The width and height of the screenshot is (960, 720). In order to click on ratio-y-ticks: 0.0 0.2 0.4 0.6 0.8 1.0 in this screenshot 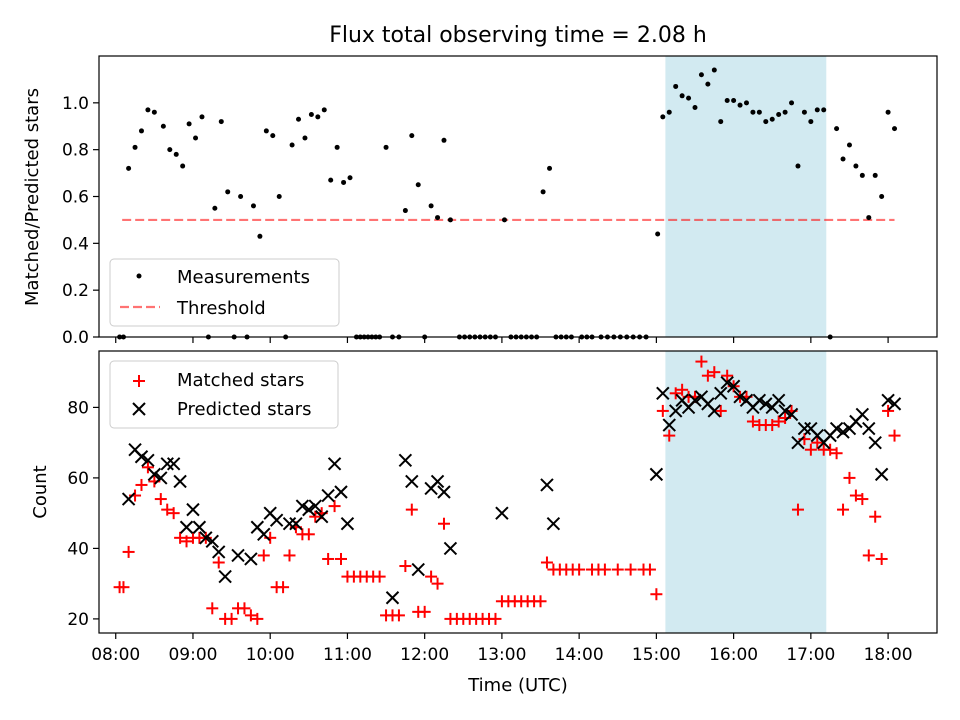, I will do `click(80, 221)`.